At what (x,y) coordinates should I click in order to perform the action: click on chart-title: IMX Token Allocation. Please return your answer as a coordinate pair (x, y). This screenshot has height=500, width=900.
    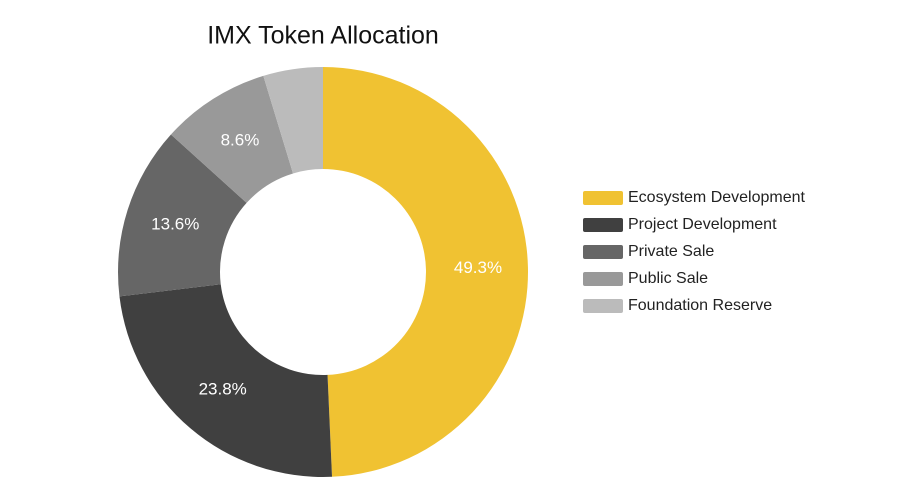
    Looking at the image, I should click on (323, 36).